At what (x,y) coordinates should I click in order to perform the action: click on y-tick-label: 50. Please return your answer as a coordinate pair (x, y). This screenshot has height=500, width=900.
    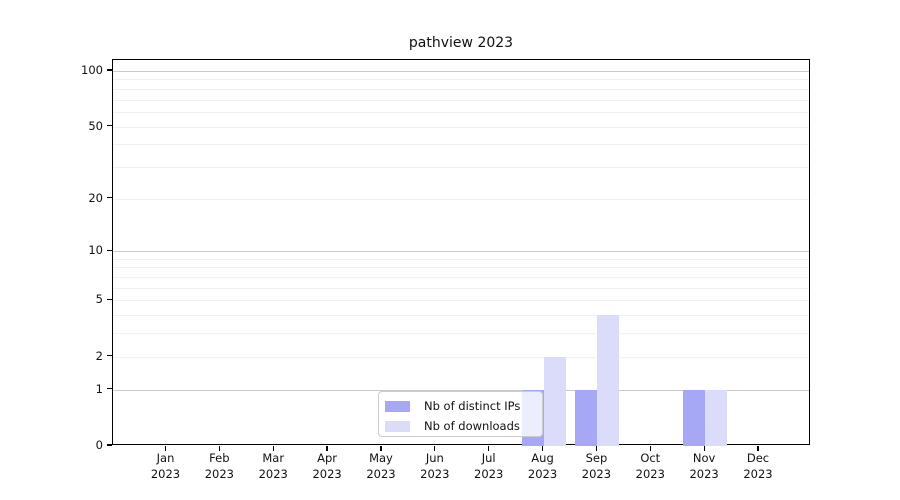
    Looking at the image, I should click on (95, 125).